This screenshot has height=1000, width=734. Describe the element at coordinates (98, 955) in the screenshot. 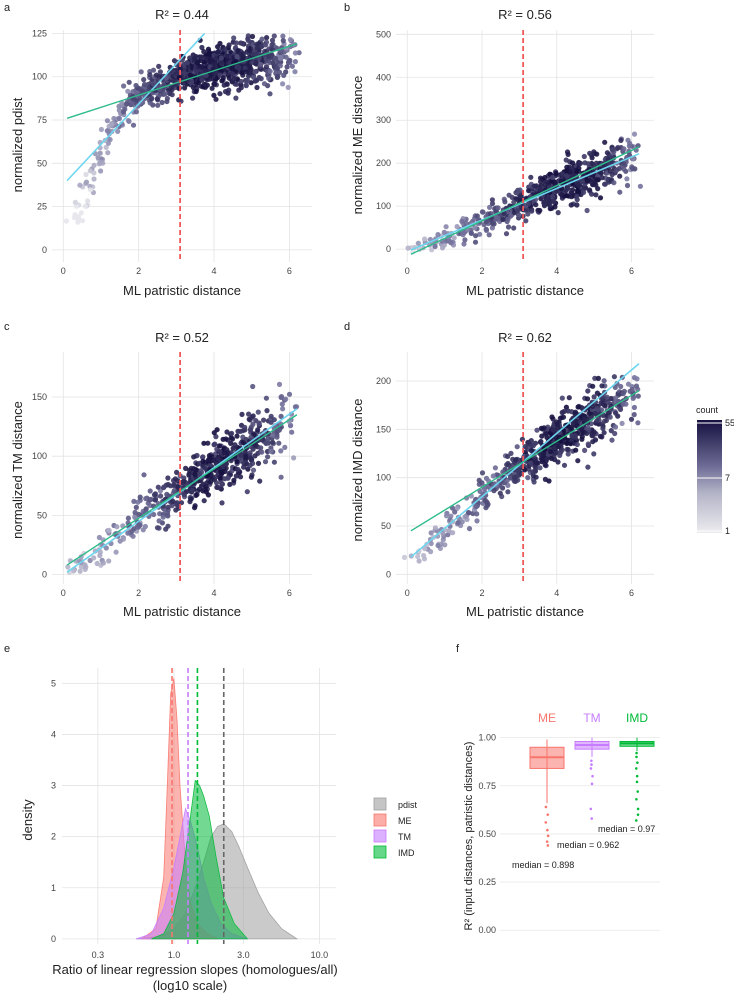

I see `x-tick-label: 0.3` at that location.